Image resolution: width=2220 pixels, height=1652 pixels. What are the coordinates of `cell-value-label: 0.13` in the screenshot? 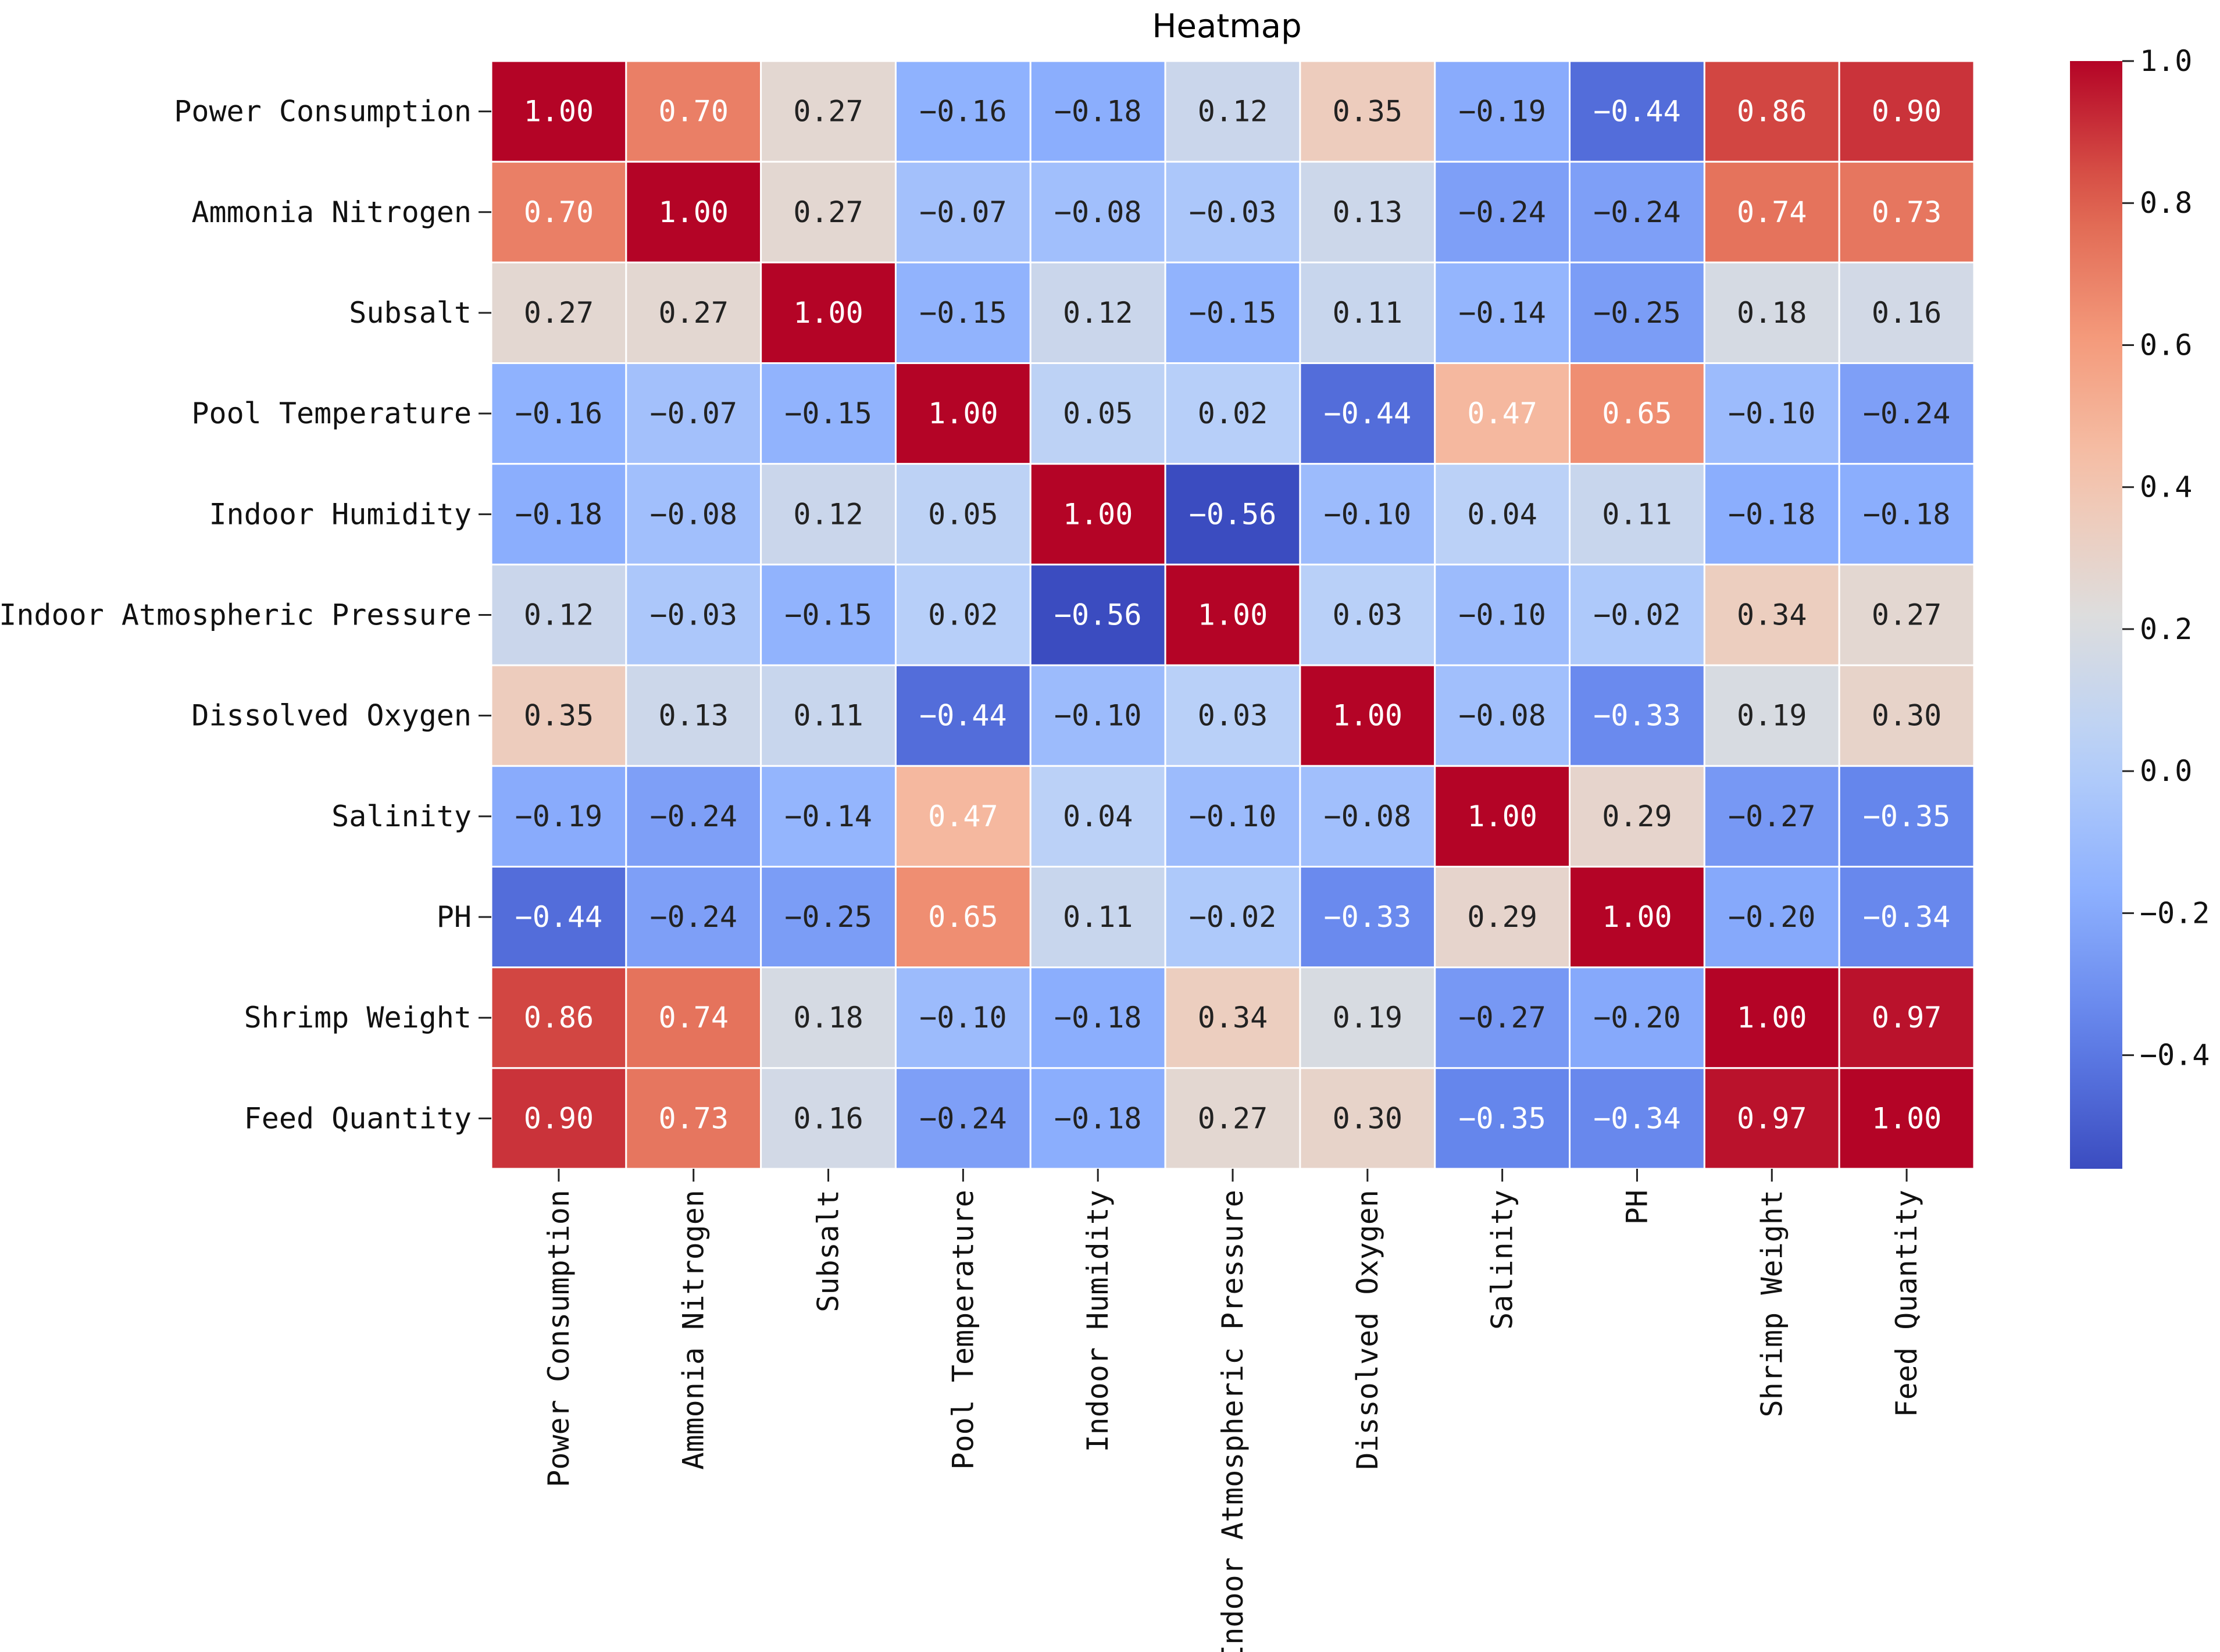 It's located at (694, 716).